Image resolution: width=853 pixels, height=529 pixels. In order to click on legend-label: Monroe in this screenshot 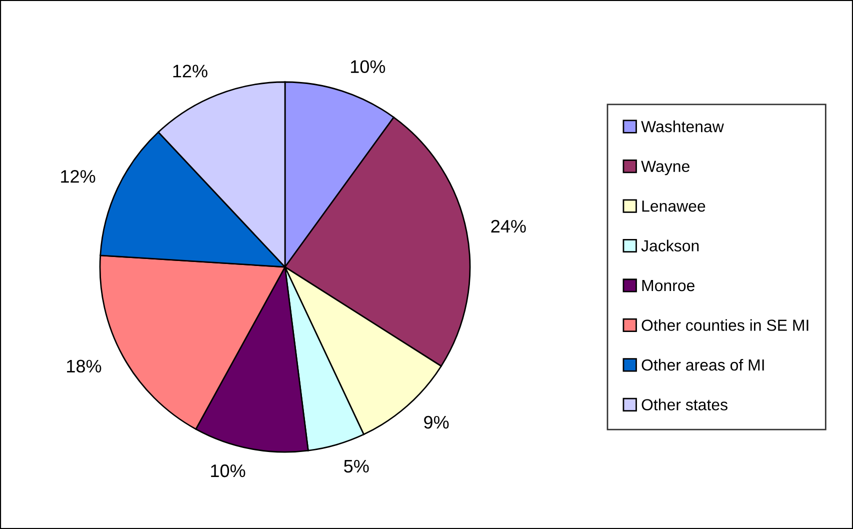, I will do `click(668, 286)`.